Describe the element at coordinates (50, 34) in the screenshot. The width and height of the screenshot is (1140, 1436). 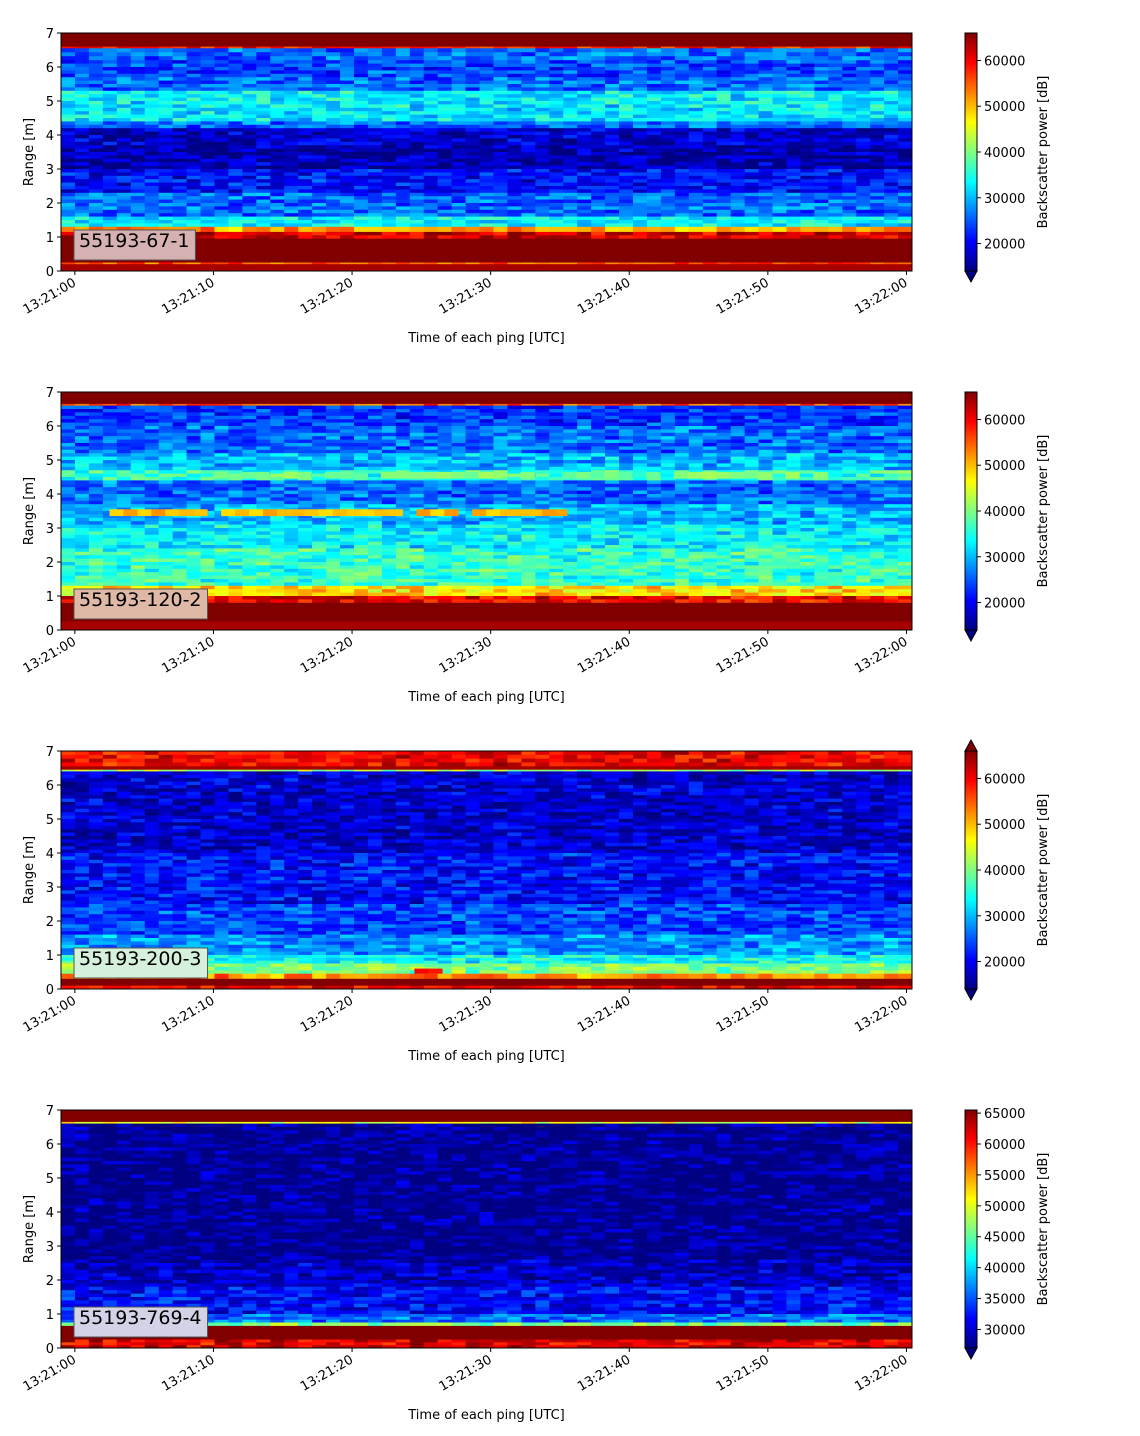
I see `y-tick-label: 7` at that location.